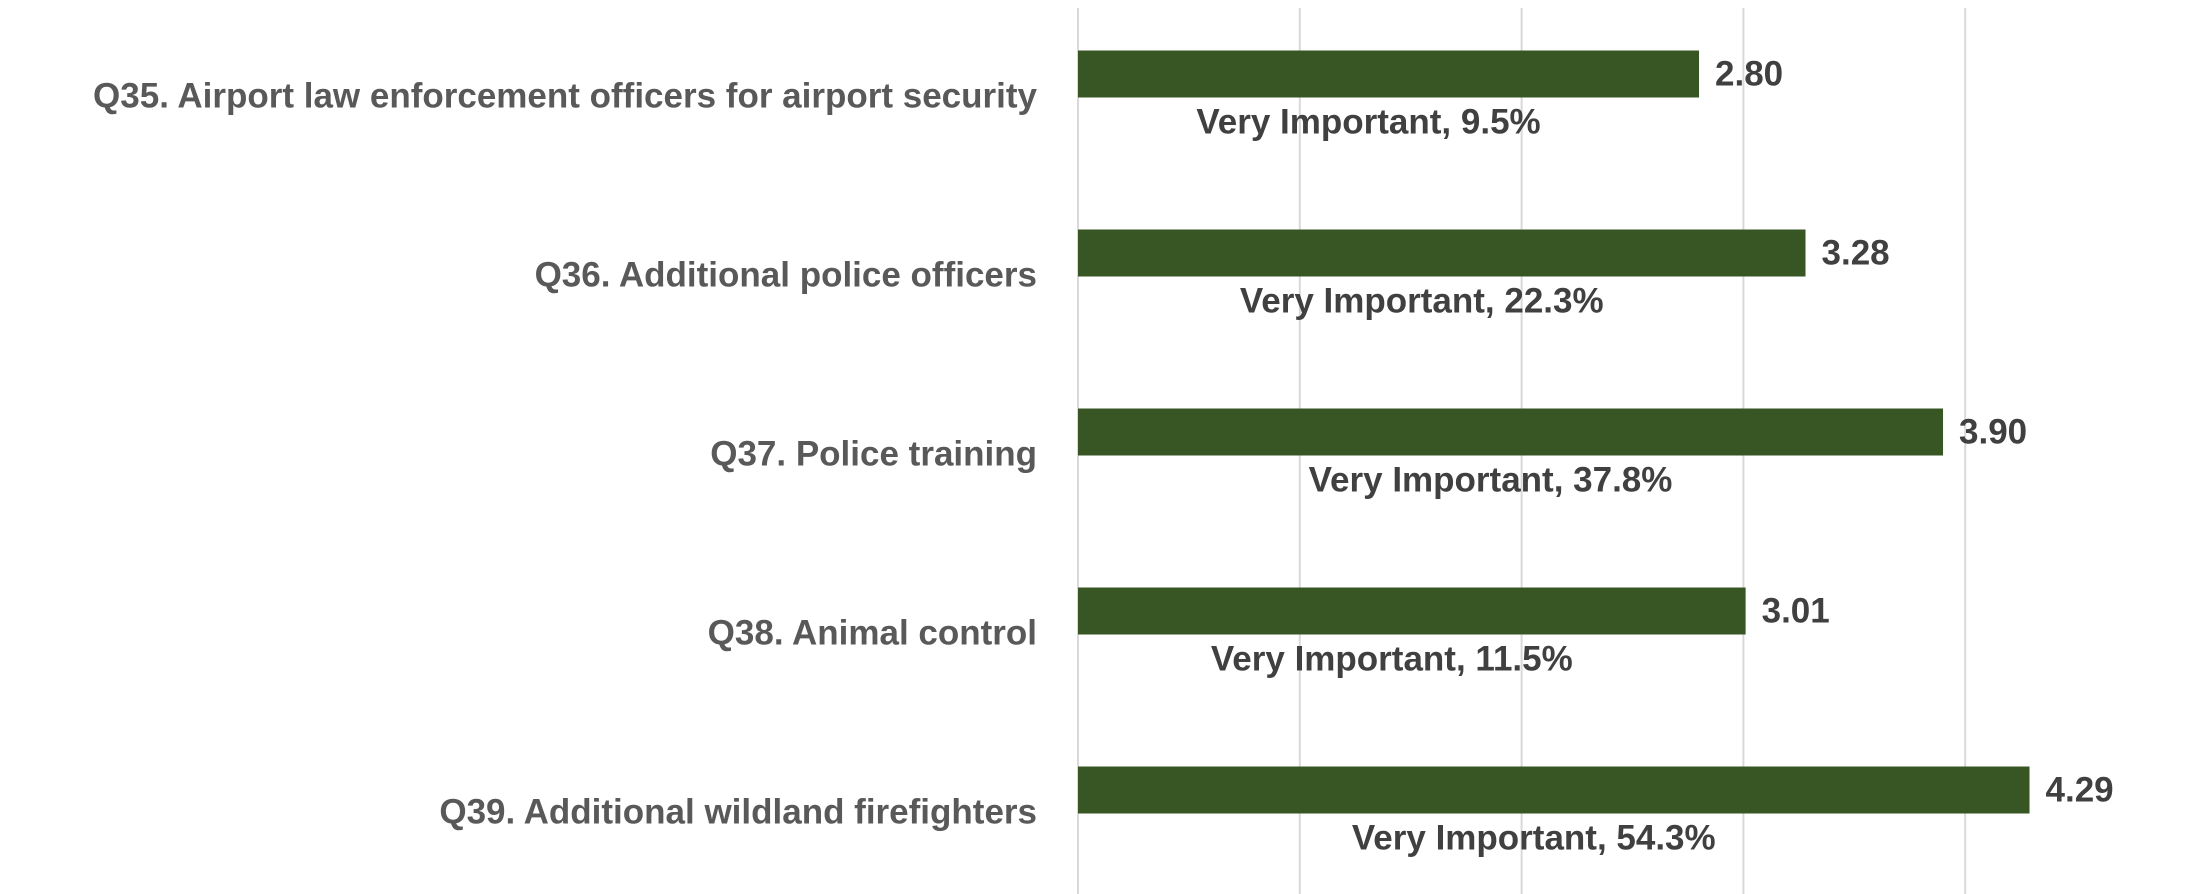 The image size is (2187, 894). What do you see at coordinates (738, 811) in the screenshot?
I see `category-label: Q39. Additional wildland firefighters` at bounding box center [738, 811].